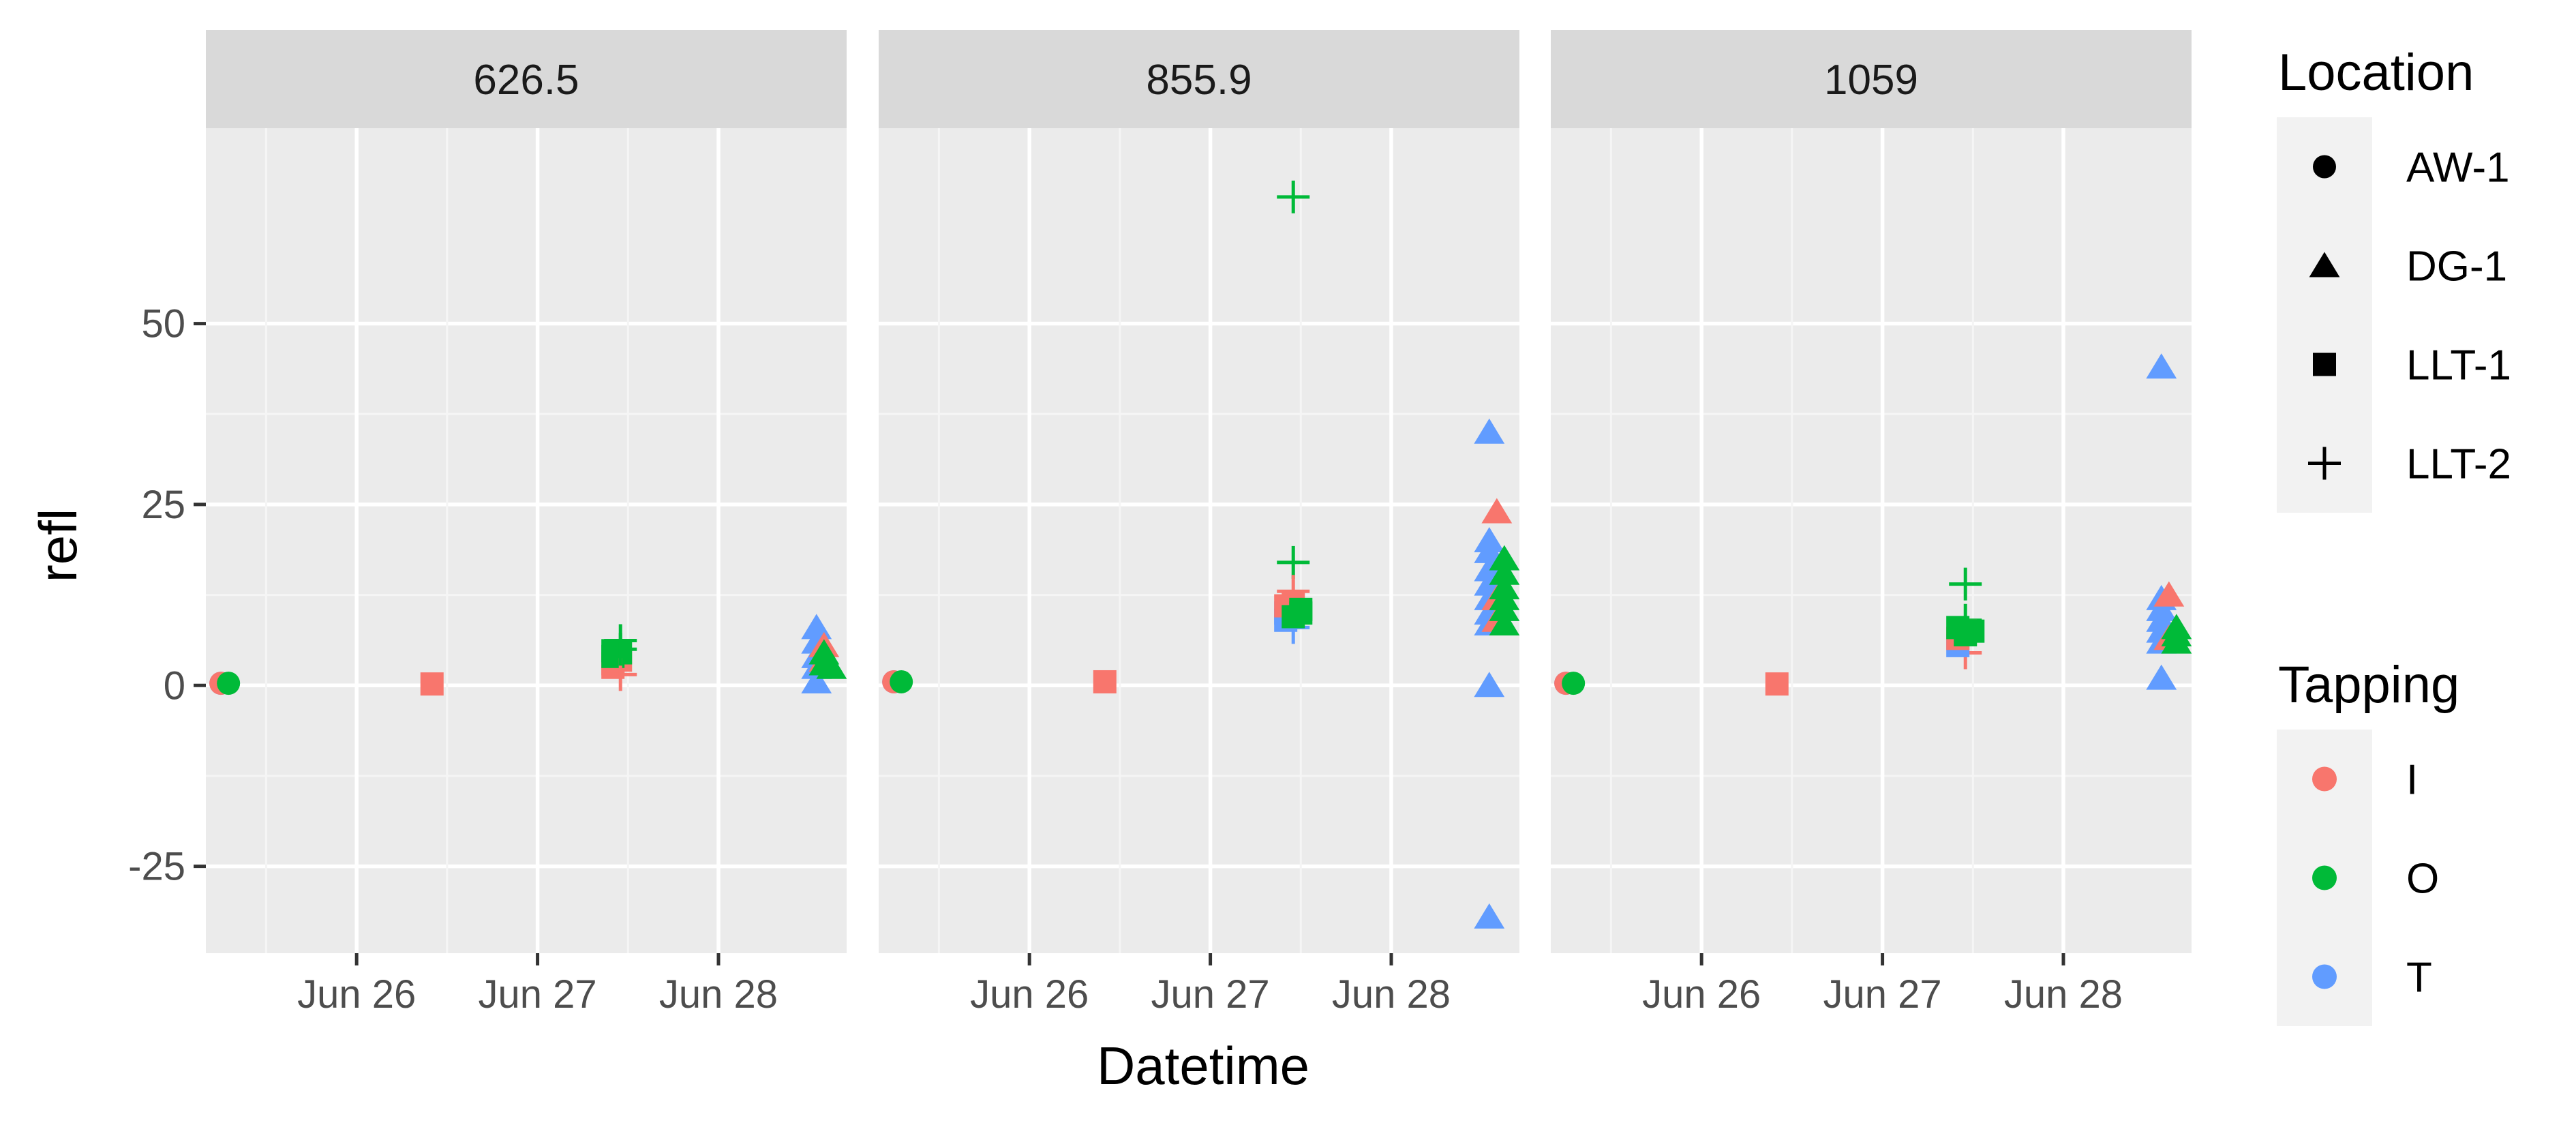 The image size is (2576, 1125). I want to click on legend-label-llt-1: LLT-1, so click(2458, 365).